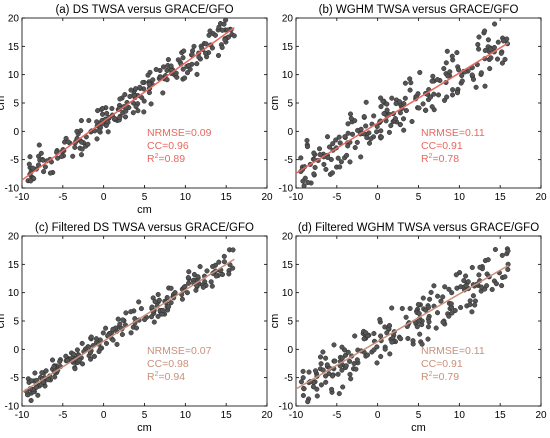 The image size is (550, 438). What do you see at coordinates (179, 133) in the screenshot?
I see `stat-label: NRMSE=0.09` at bounding box center [179, 133].